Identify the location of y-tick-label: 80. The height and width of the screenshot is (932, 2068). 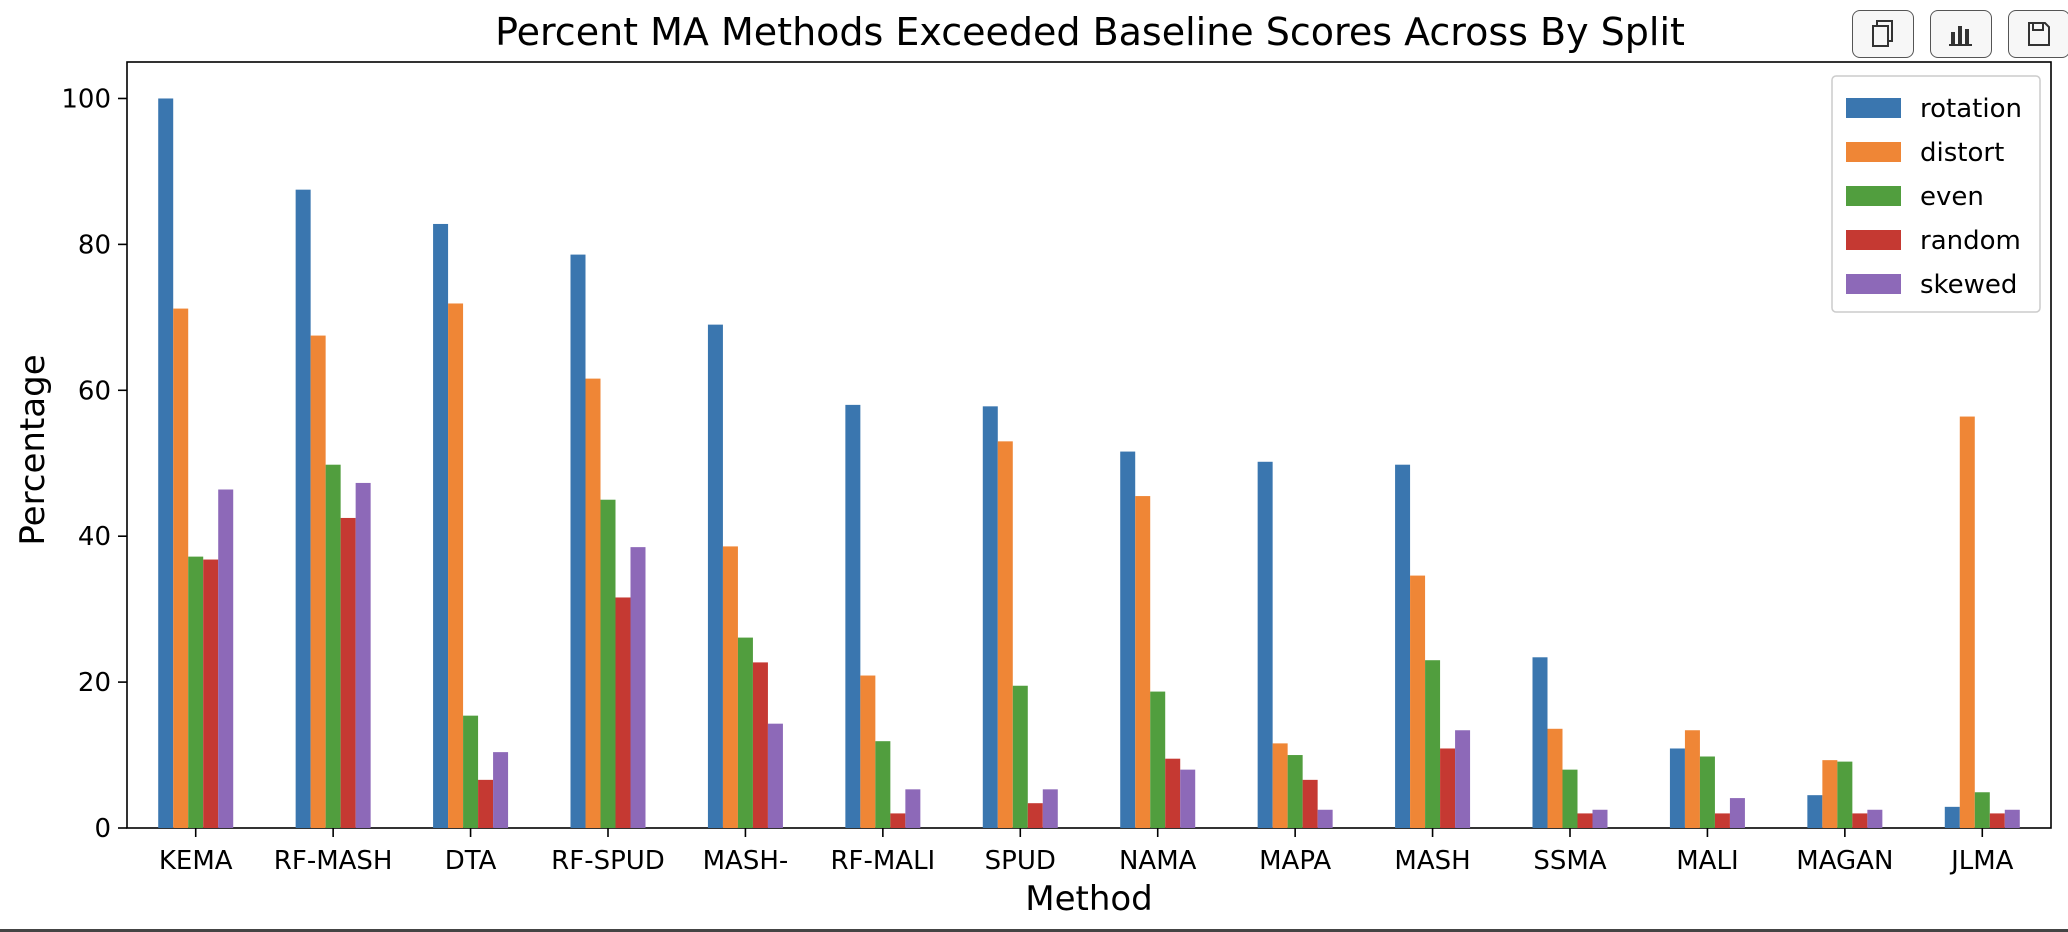
(94, 245).